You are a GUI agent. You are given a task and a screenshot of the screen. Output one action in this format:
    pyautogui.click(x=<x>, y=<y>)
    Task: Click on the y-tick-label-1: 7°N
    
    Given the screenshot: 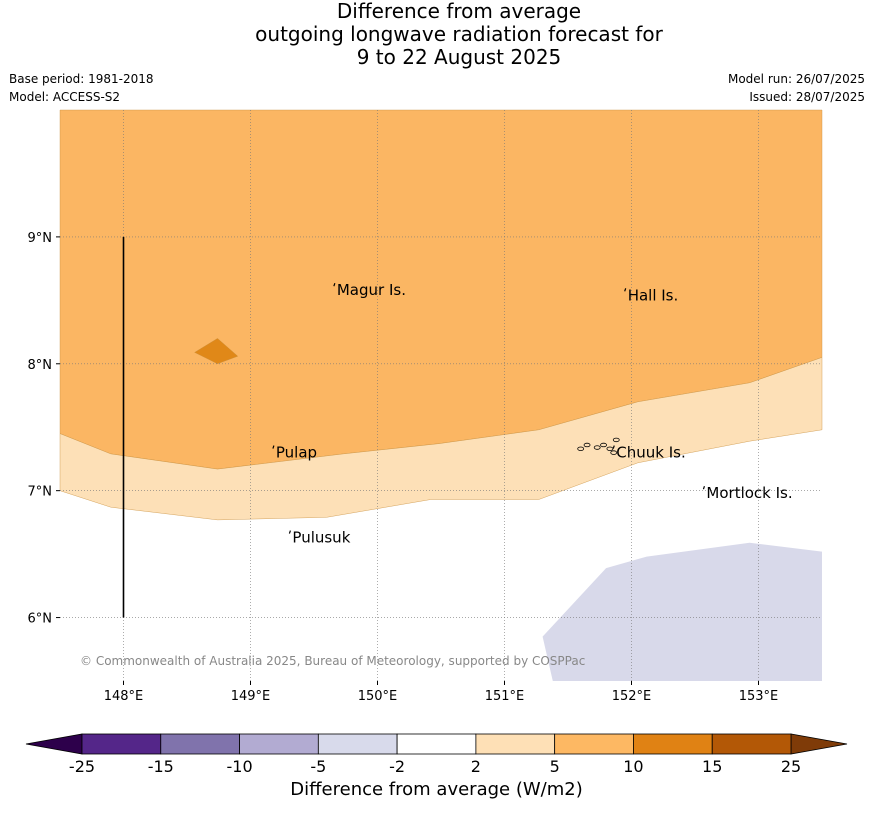 What is the action you would take?
    pyautogui.click(x=40, y=492)
    